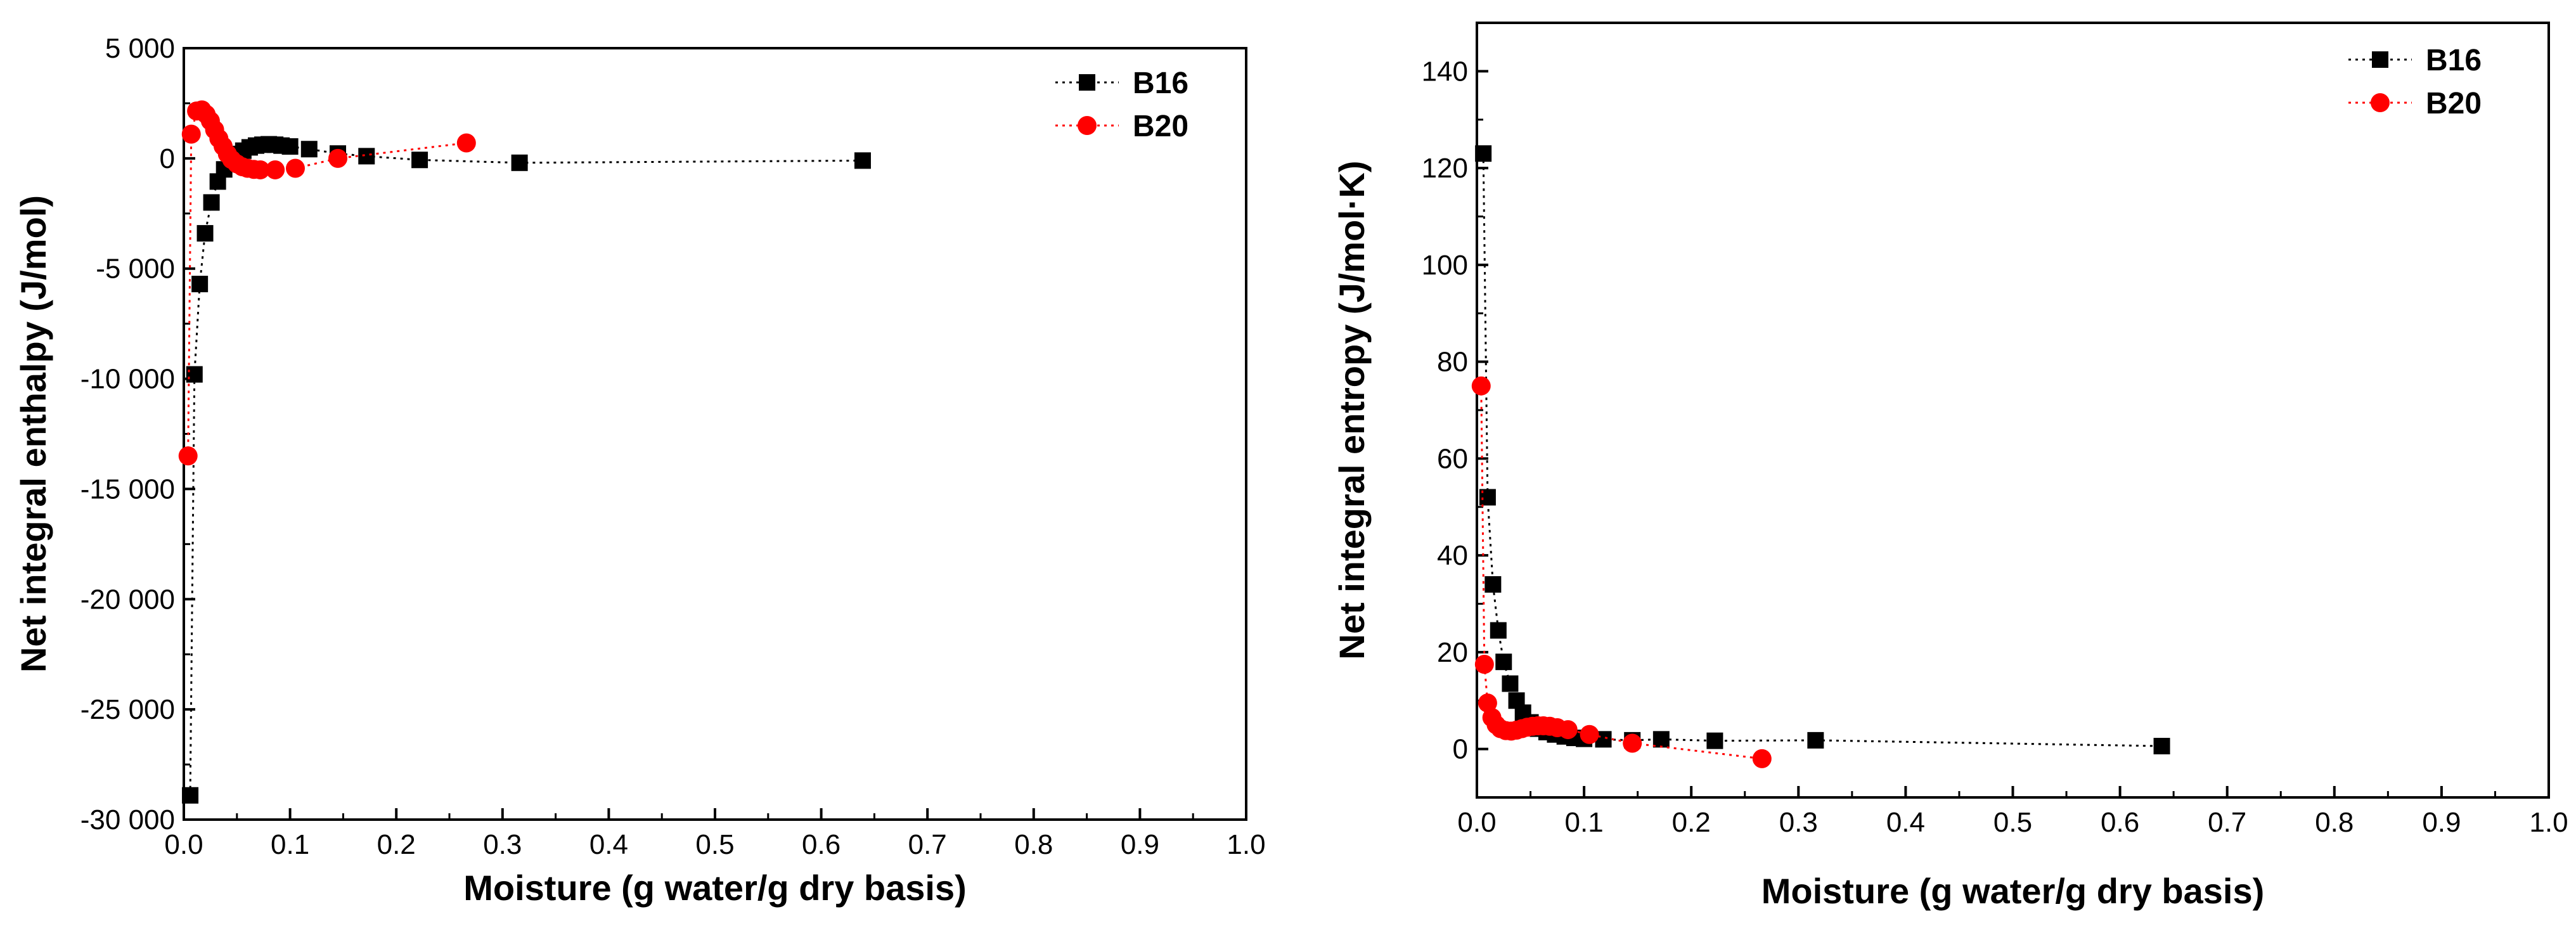 This screenshot has width=2576, height=928. Describe the element at coordinates (1445, 72) in the screenshot. I see `y-tick-label: 140` at that location.